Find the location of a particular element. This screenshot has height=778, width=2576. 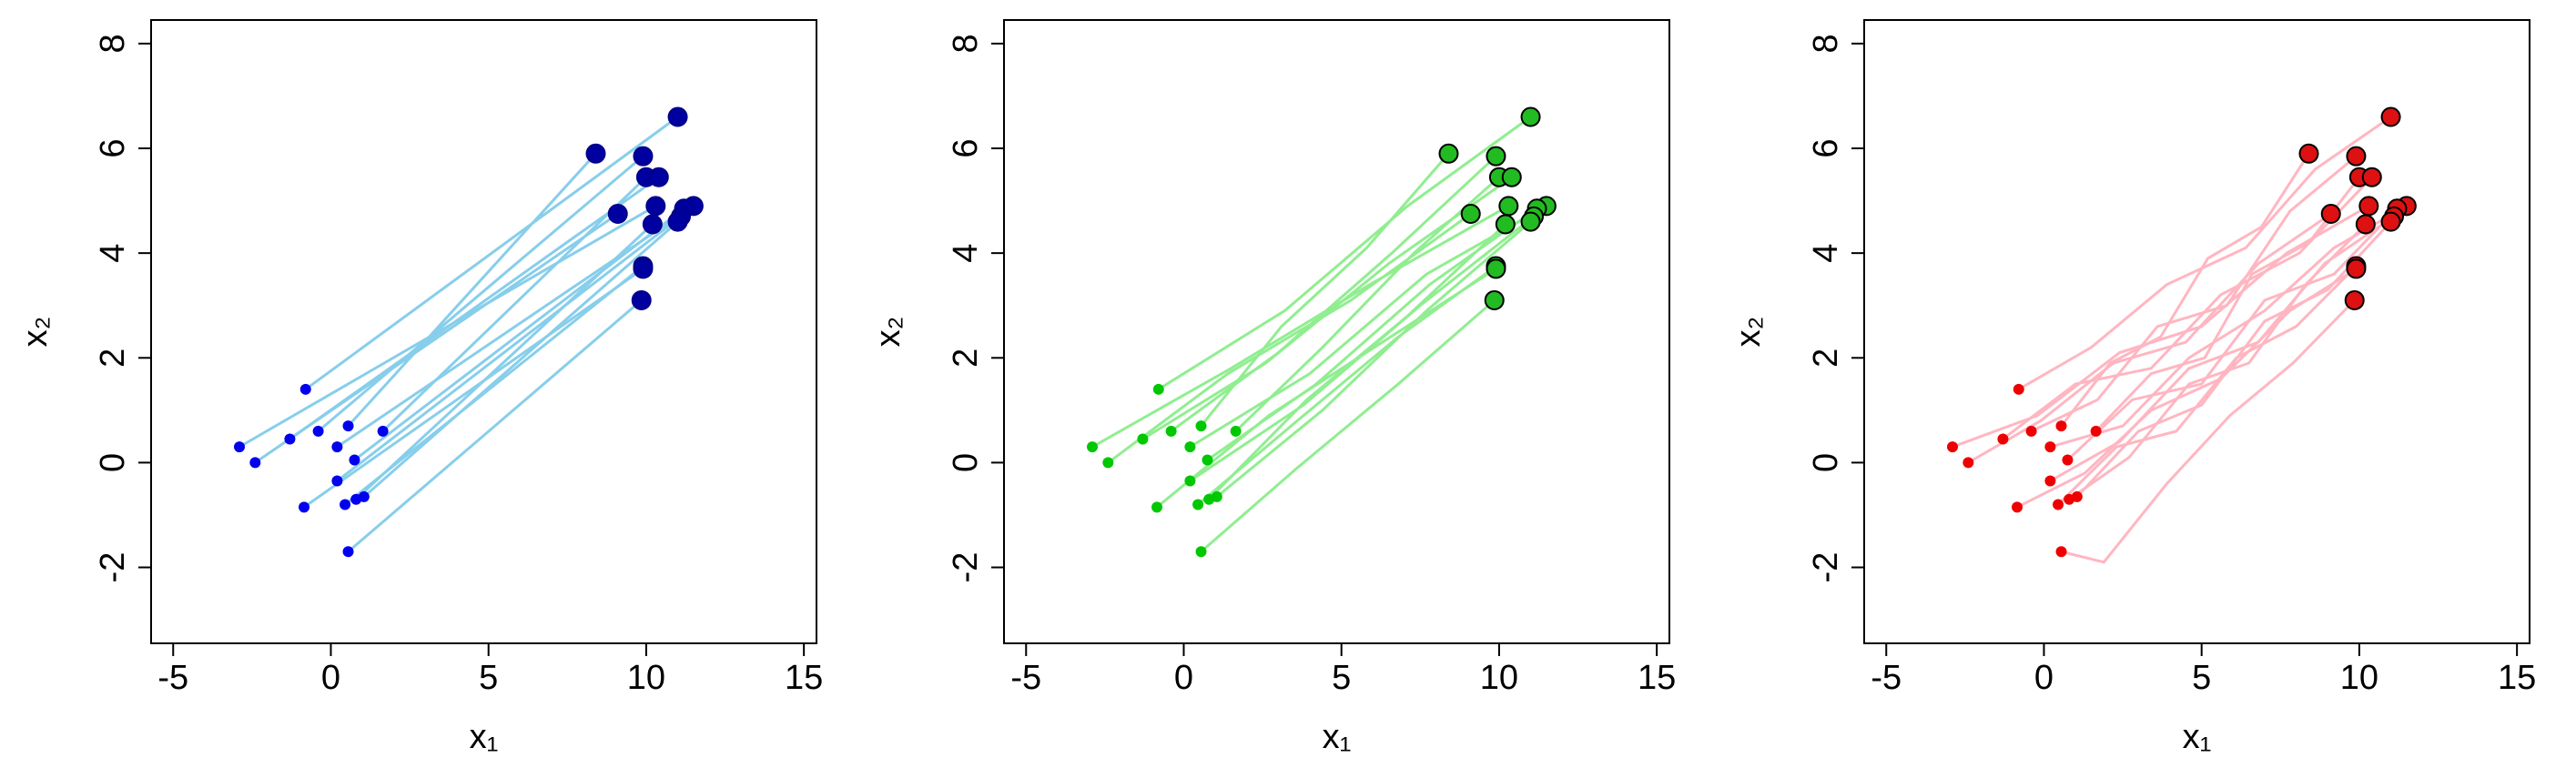

y-tick-label: 6 is located at coordinates (966, 147).